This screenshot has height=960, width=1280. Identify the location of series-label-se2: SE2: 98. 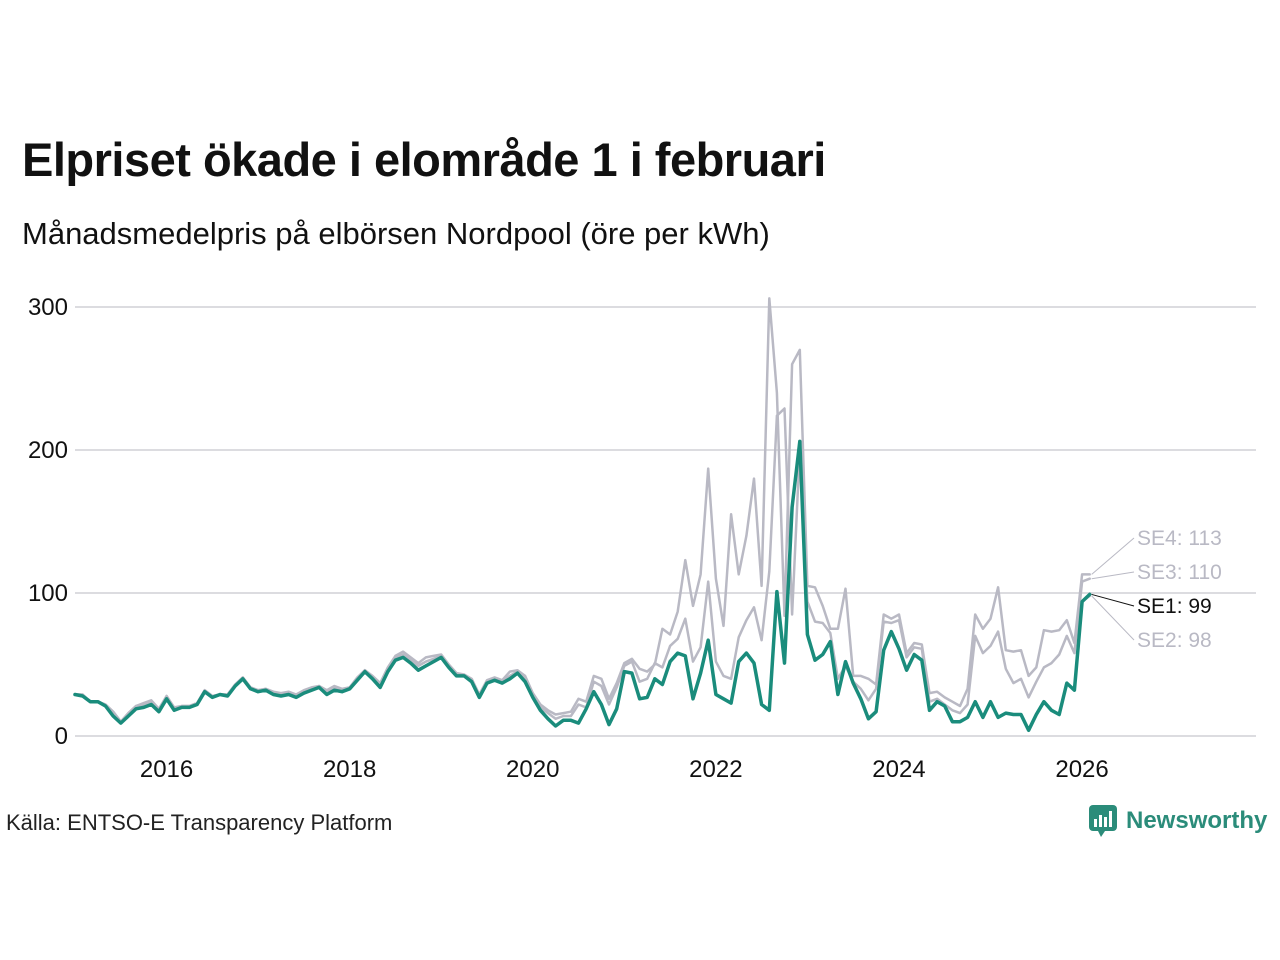
(1174, 640).